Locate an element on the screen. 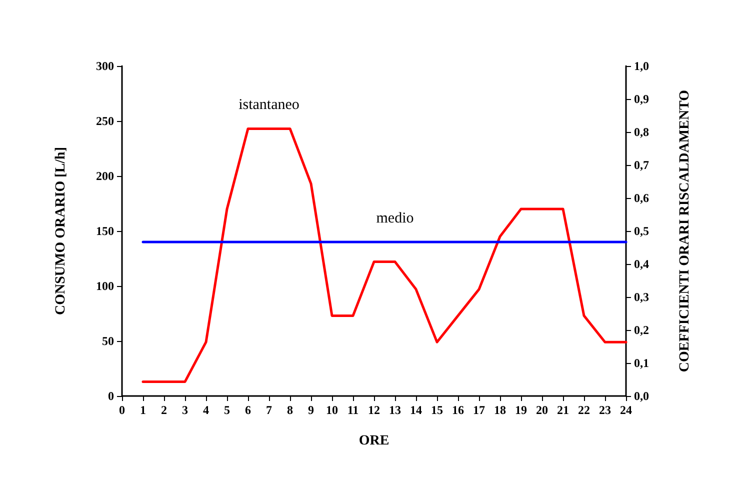  x-tick-label: 2 is located at coordinates (164, 410).